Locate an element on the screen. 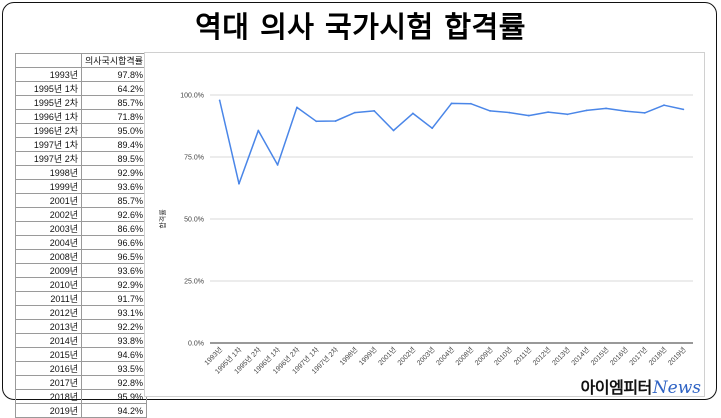  table-row: 1995년 2차 85.7% is located at coordinates (81, 102).